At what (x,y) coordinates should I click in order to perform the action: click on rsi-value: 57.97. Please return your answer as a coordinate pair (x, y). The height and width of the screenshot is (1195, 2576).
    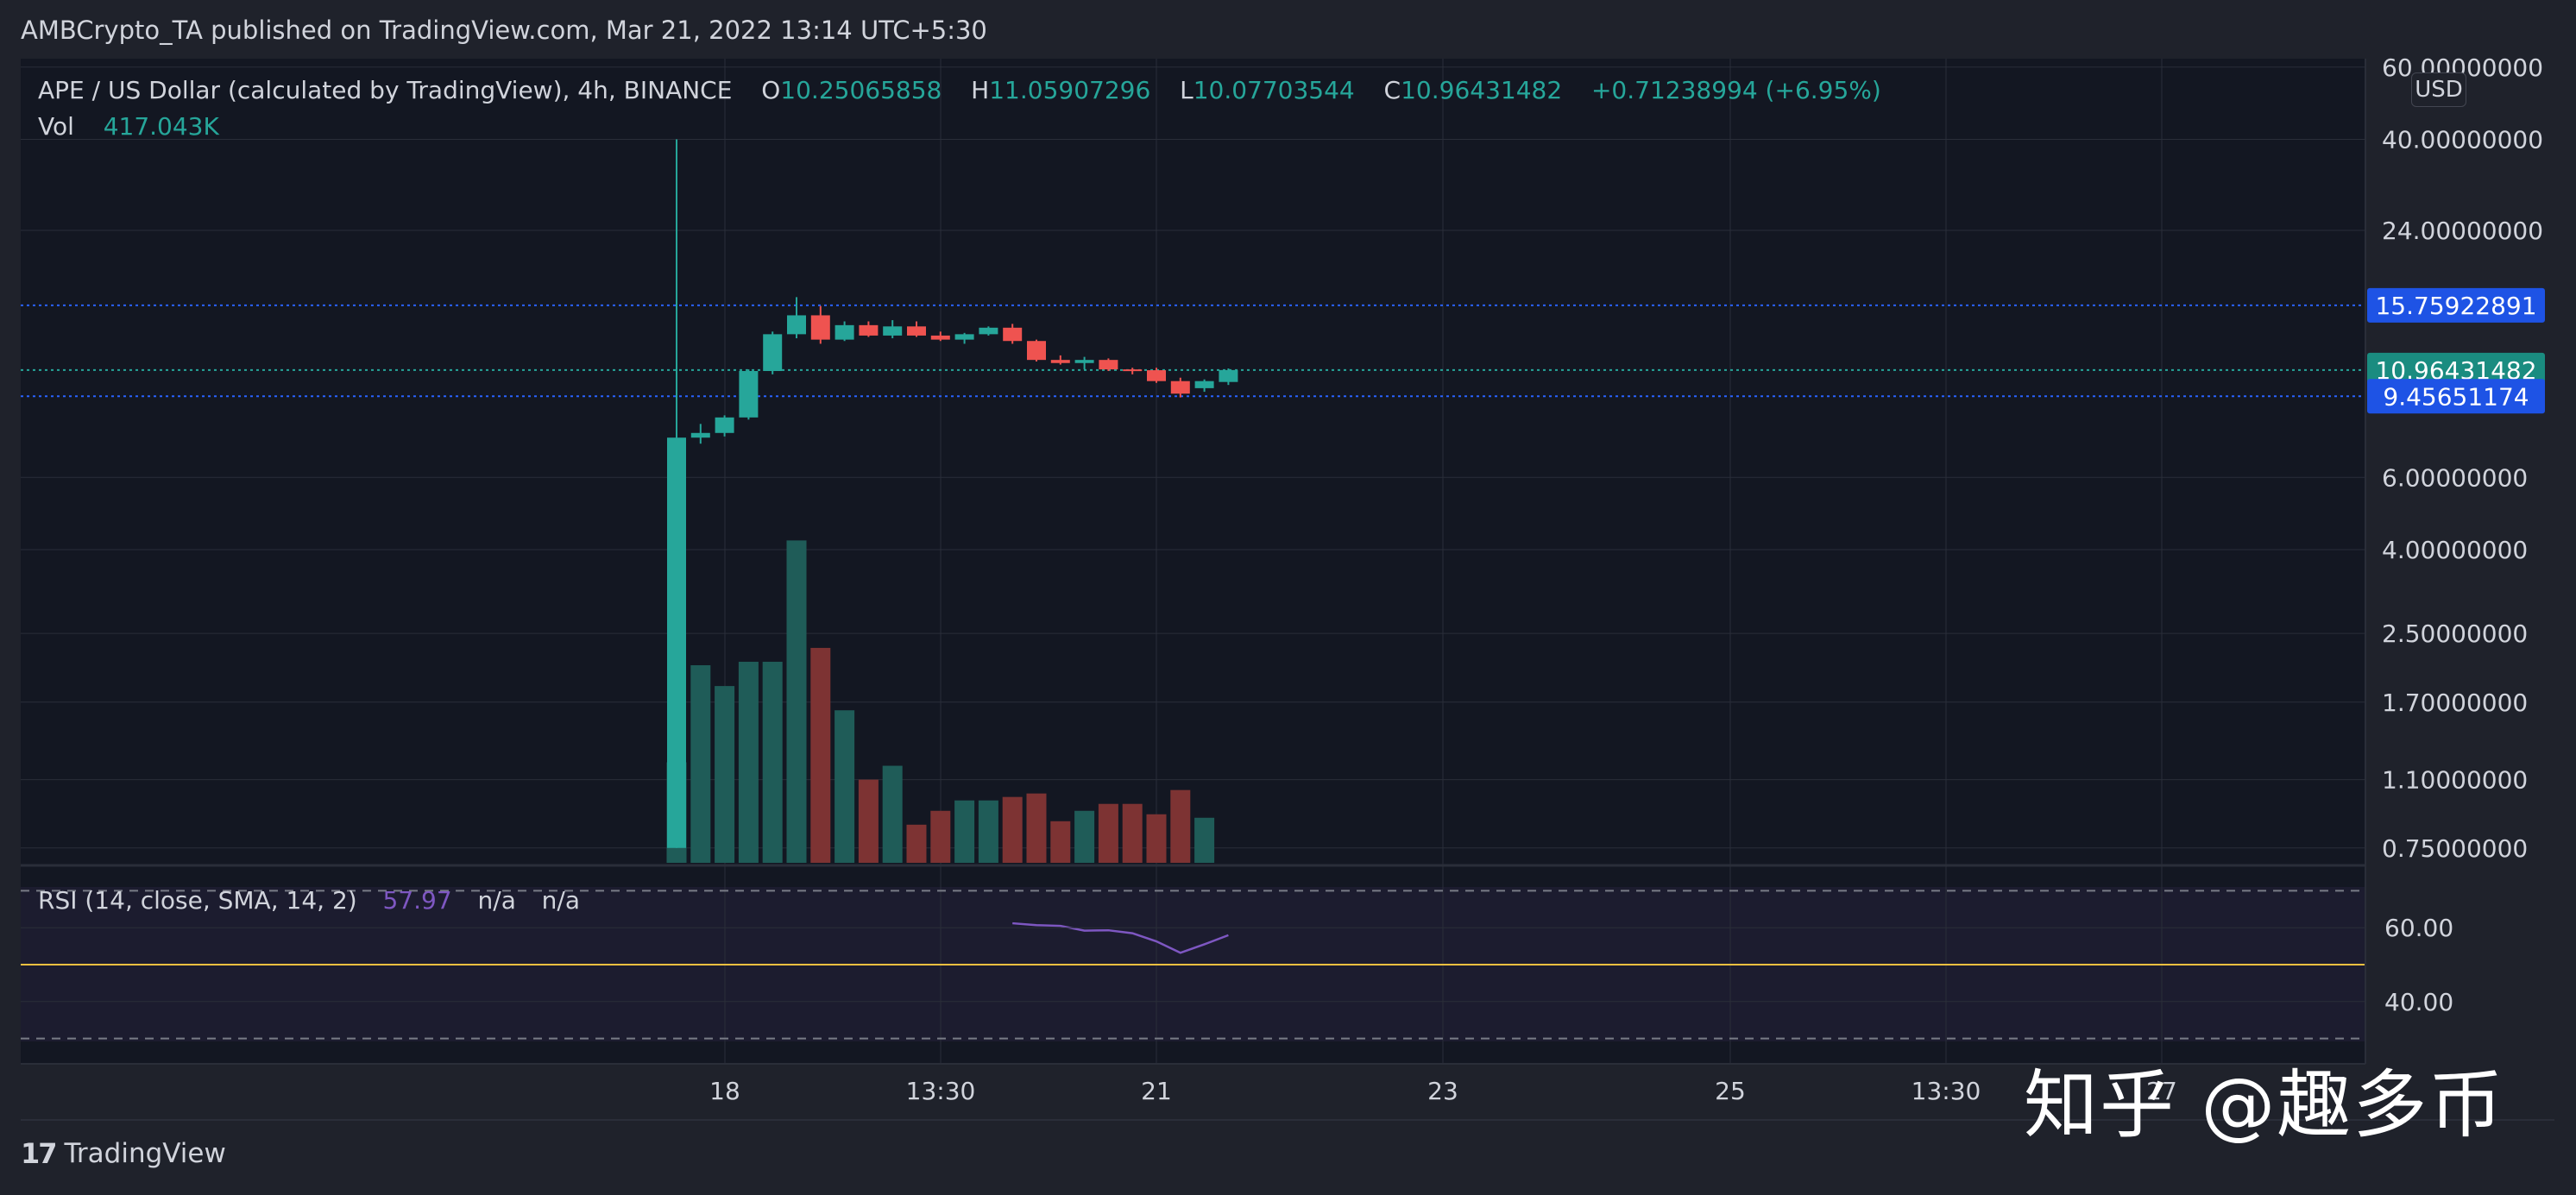
    Looking at the image, I should click on (417, 901).